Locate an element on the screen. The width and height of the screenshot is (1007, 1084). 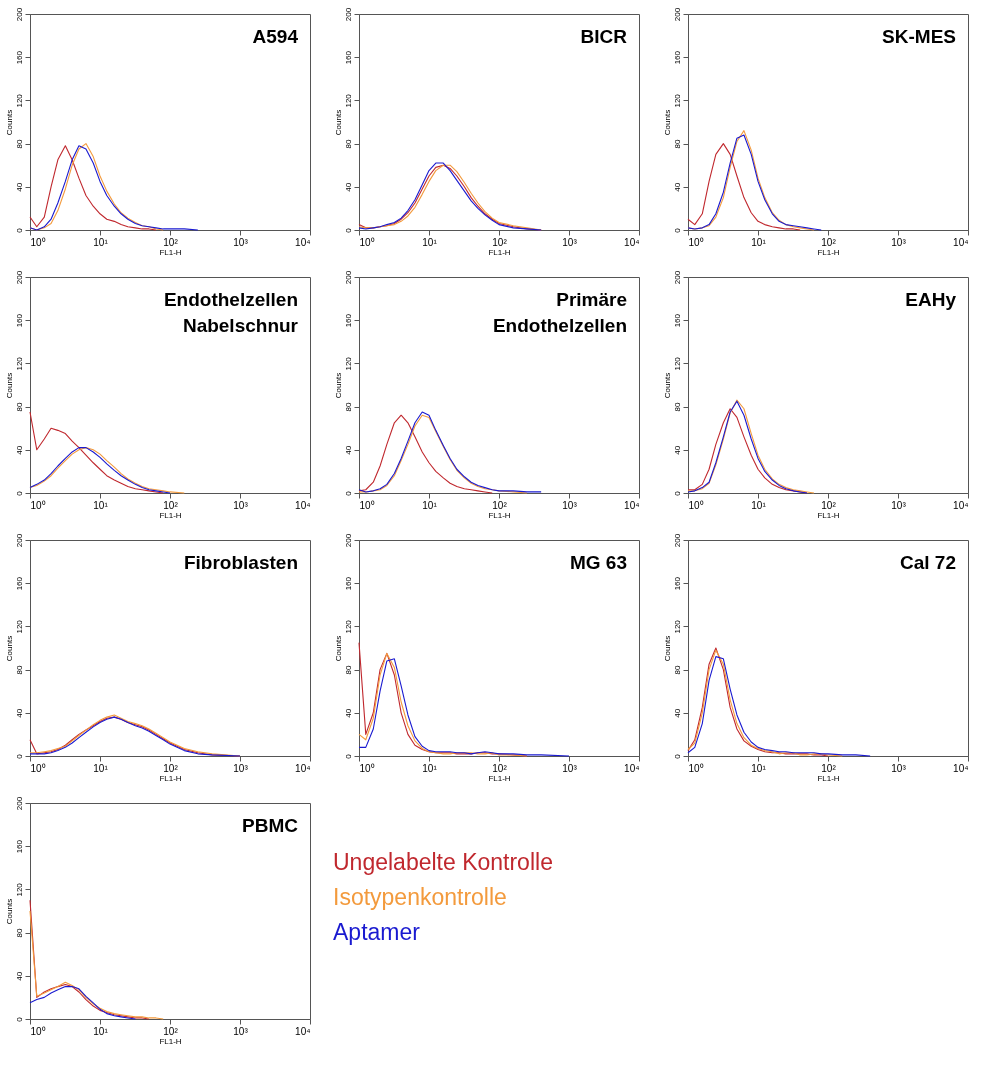
text: Isotypenkontrolle is located at coordinates (420, 897).